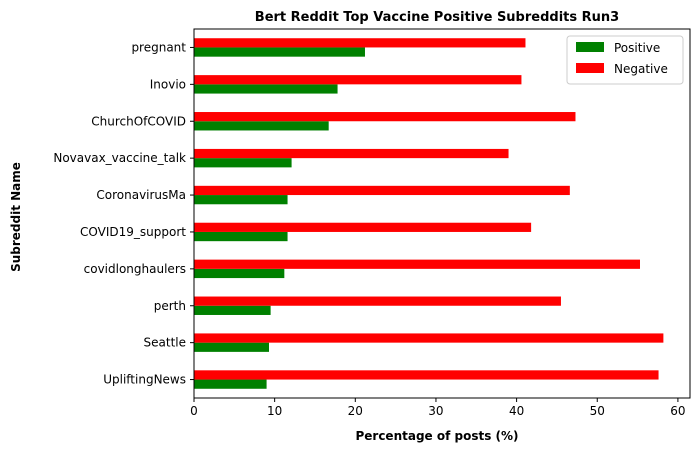 This screenshot has height=453, width=699. What do you see at coordinates (16, 217) in the screenshot?
I see `y-axis-title: Subreddit Name` at bounding box center [16, 217].